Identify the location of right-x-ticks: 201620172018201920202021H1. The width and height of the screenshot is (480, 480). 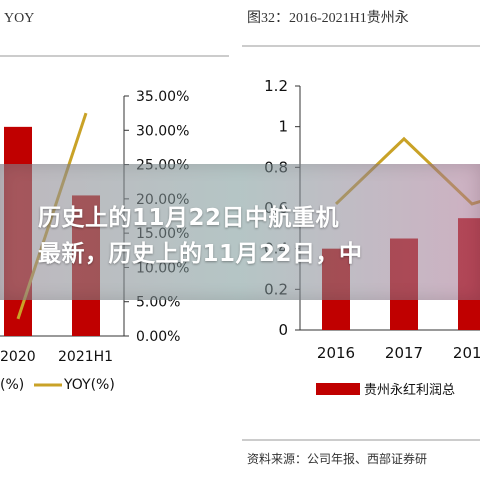
(398, 353).